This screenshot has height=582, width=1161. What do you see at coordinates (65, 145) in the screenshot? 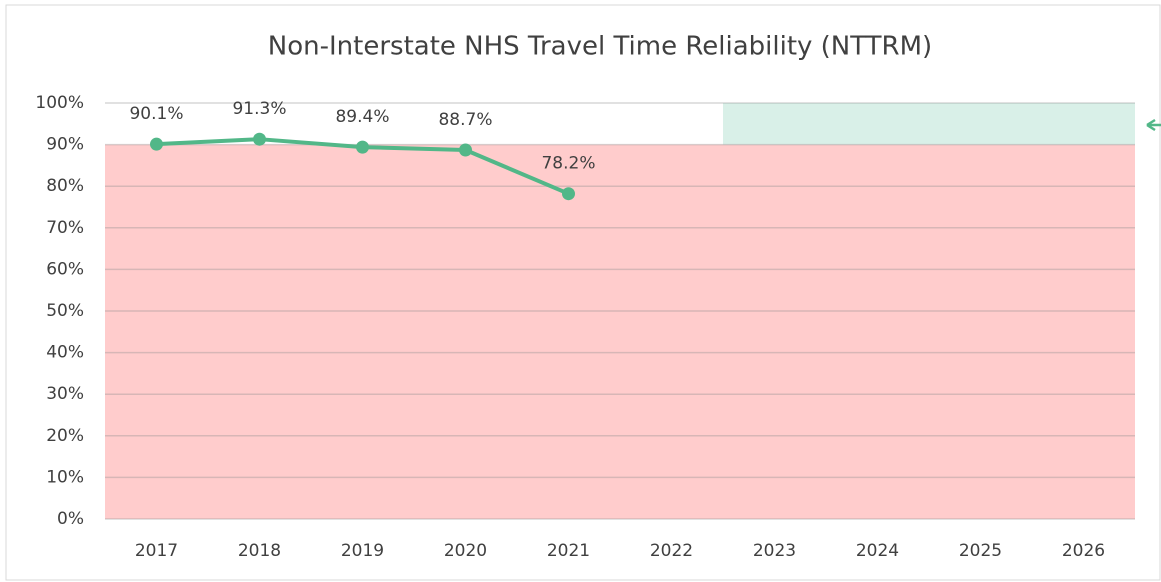
I see `y-tick-label: 90%` at bounding box center [65, 145].